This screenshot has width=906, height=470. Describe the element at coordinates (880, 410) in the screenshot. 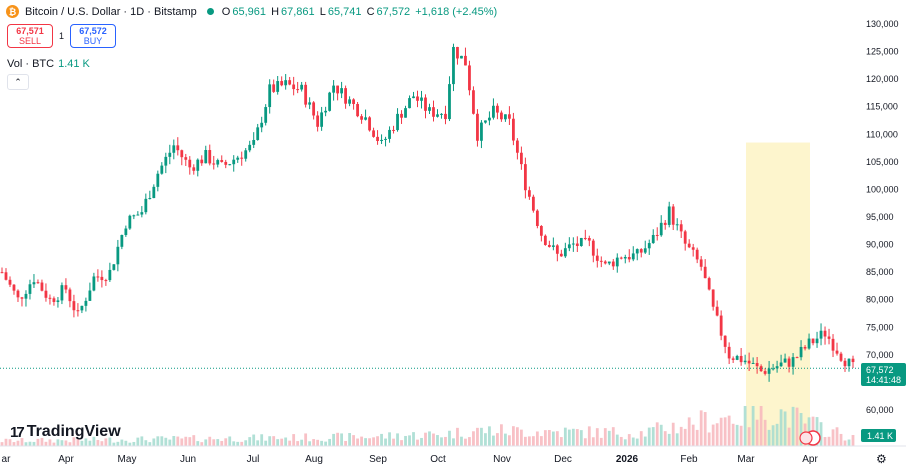

I see `price-tick-label: 60,000` at that location.